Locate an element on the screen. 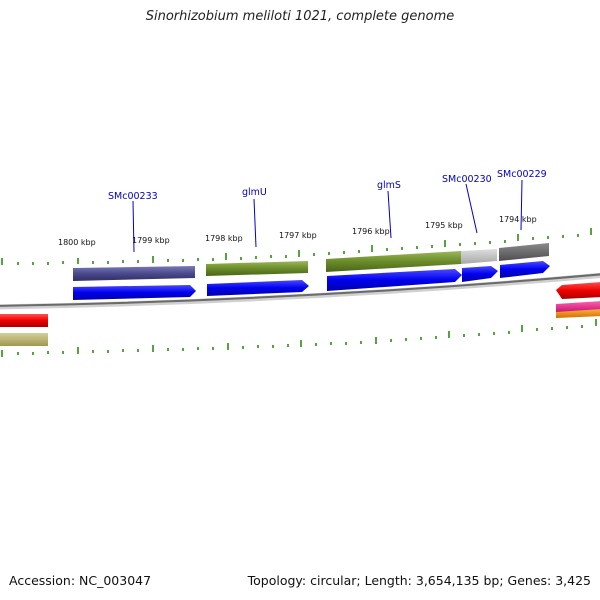 This screenshot has width=600, height=600. gene-bar-smc00233 is located at coordinates (134, 273).